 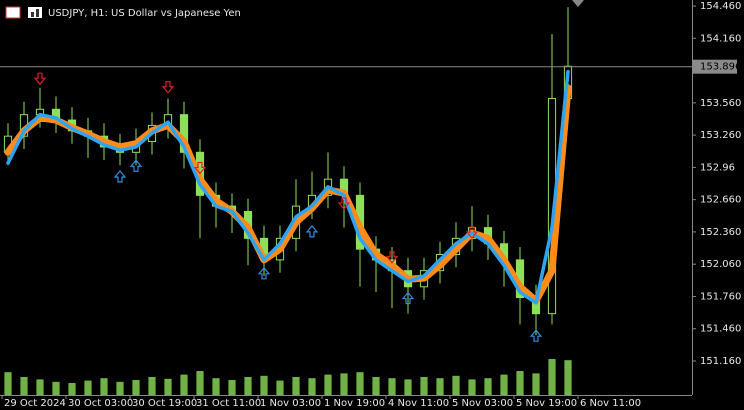 I want to click on x-tick-label: 31 Oct 11:00, so click(x=228, y=403).